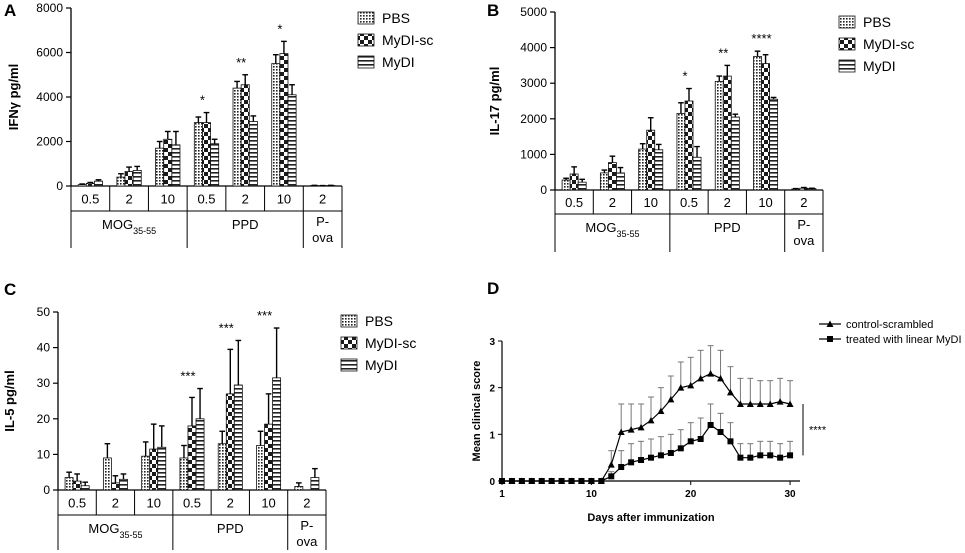 The width and height of the screenshot is (965, 553). I want to click on group-label: PPD, so click(727, 227).